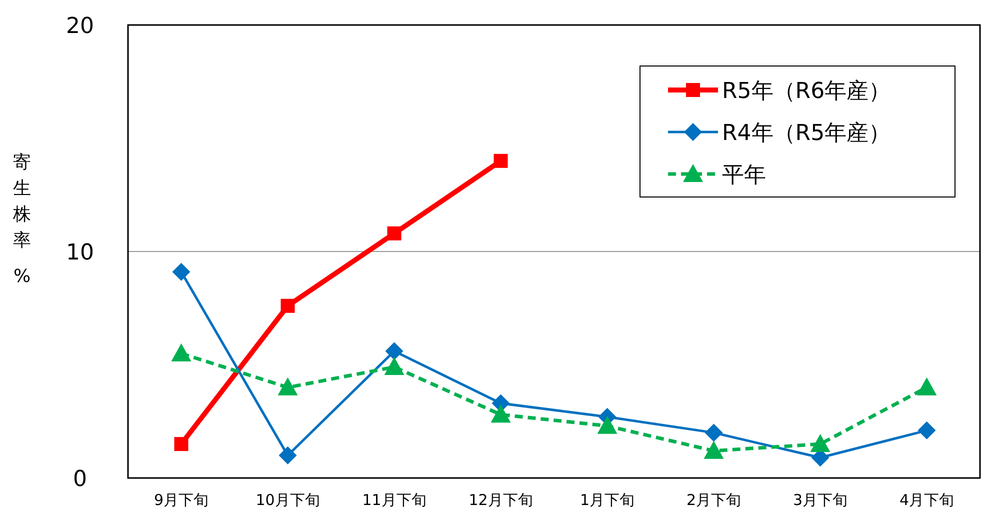  Describe the element at coordinates (80, 26) in the screenshot. I see `y-tick-label: 20` at that location.